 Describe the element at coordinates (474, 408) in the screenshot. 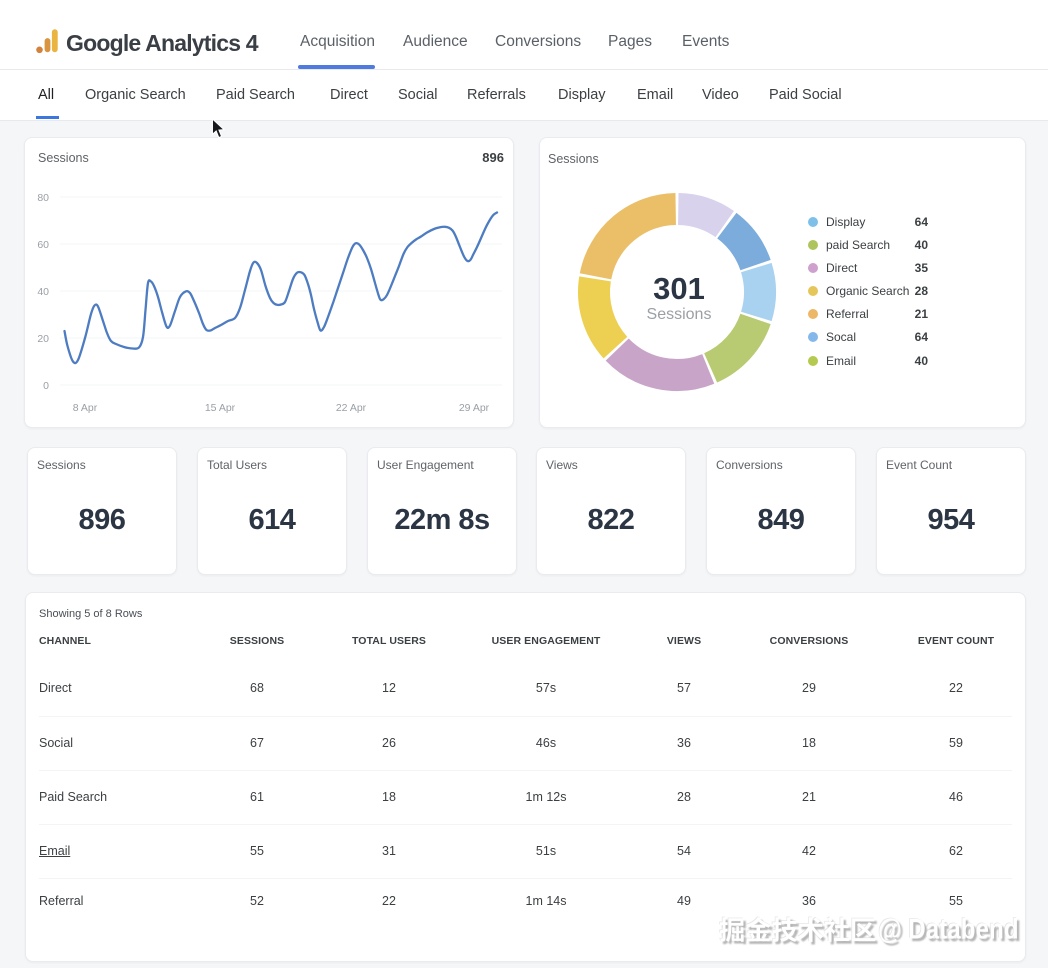

I see `svg-text: 29 Apr` at that location.